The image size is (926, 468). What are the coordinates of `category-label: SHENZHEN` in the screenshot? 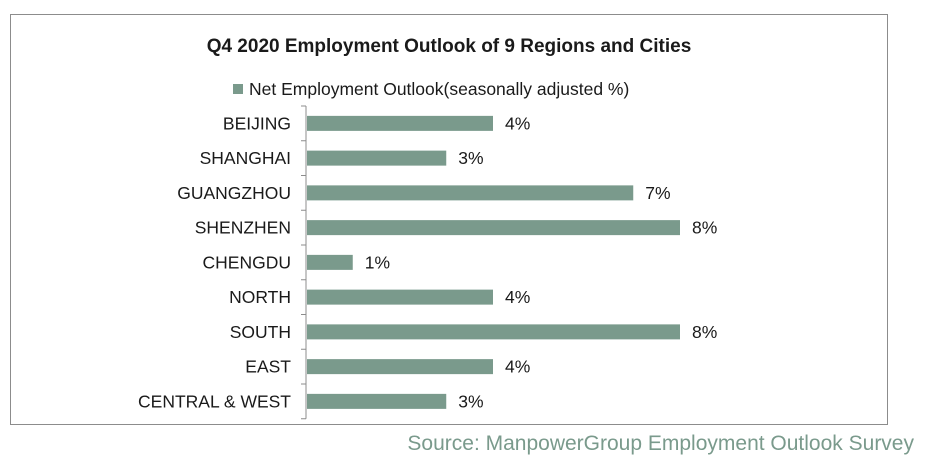 It's located at (243, 228).